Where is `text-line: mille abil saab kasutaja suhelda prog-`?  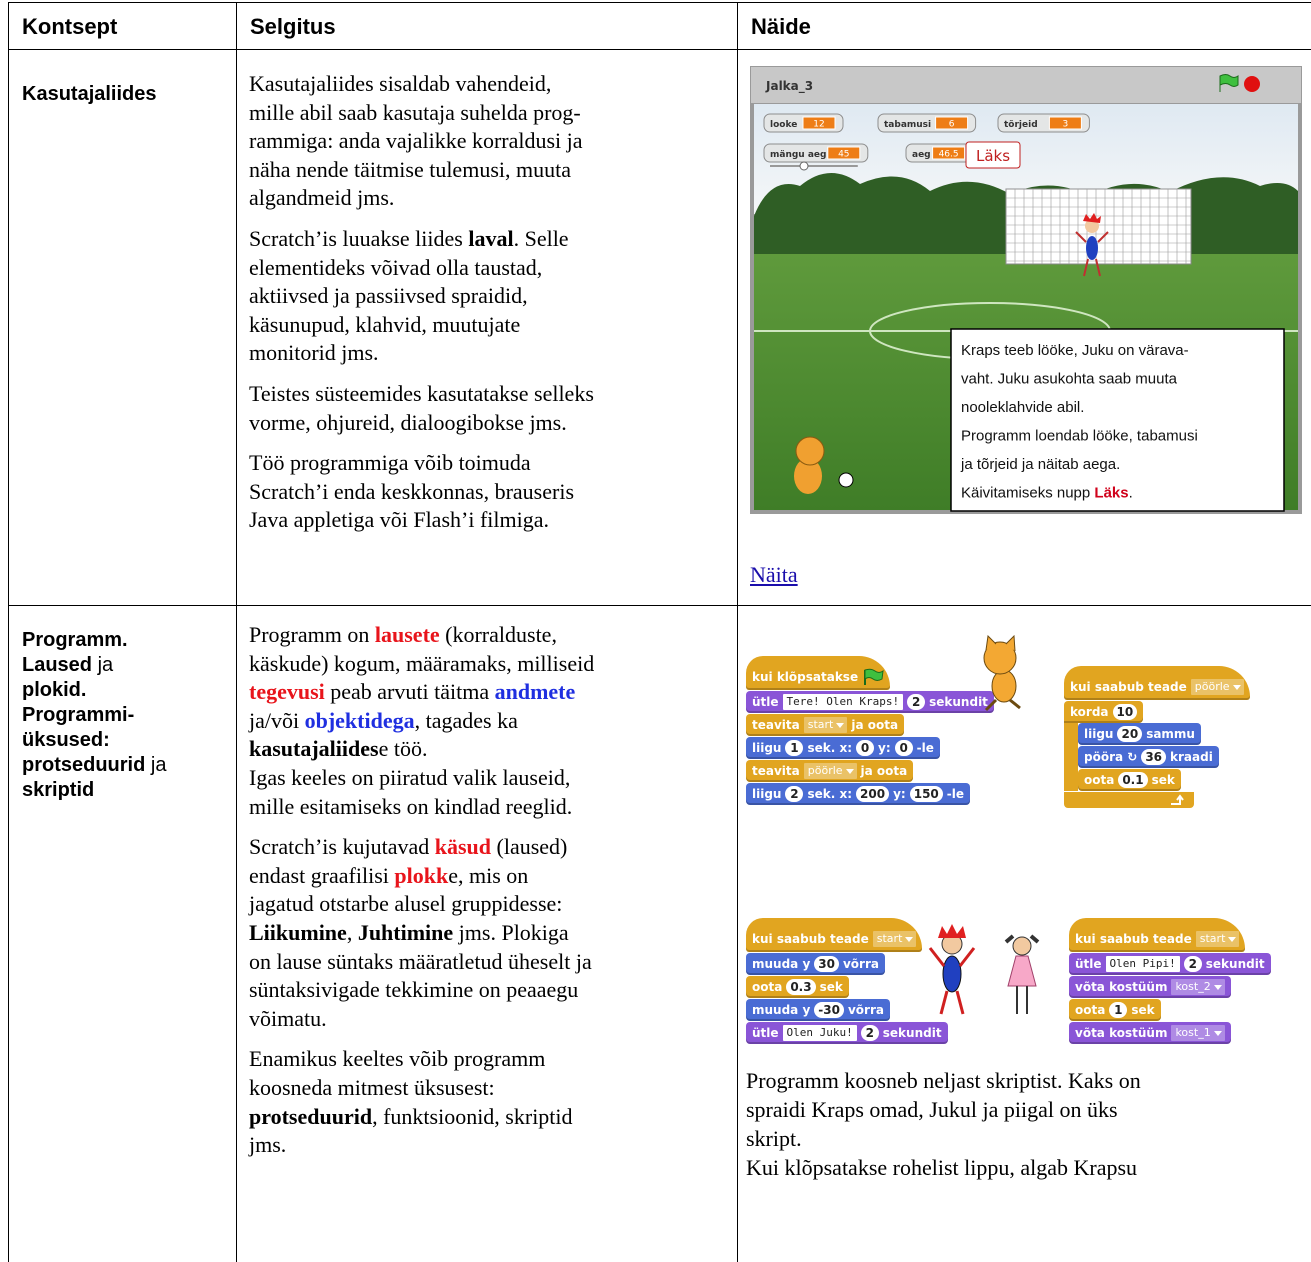
text-line: mille abil saab kasutaja suhelda prog- is located at coordinates (415, 112).